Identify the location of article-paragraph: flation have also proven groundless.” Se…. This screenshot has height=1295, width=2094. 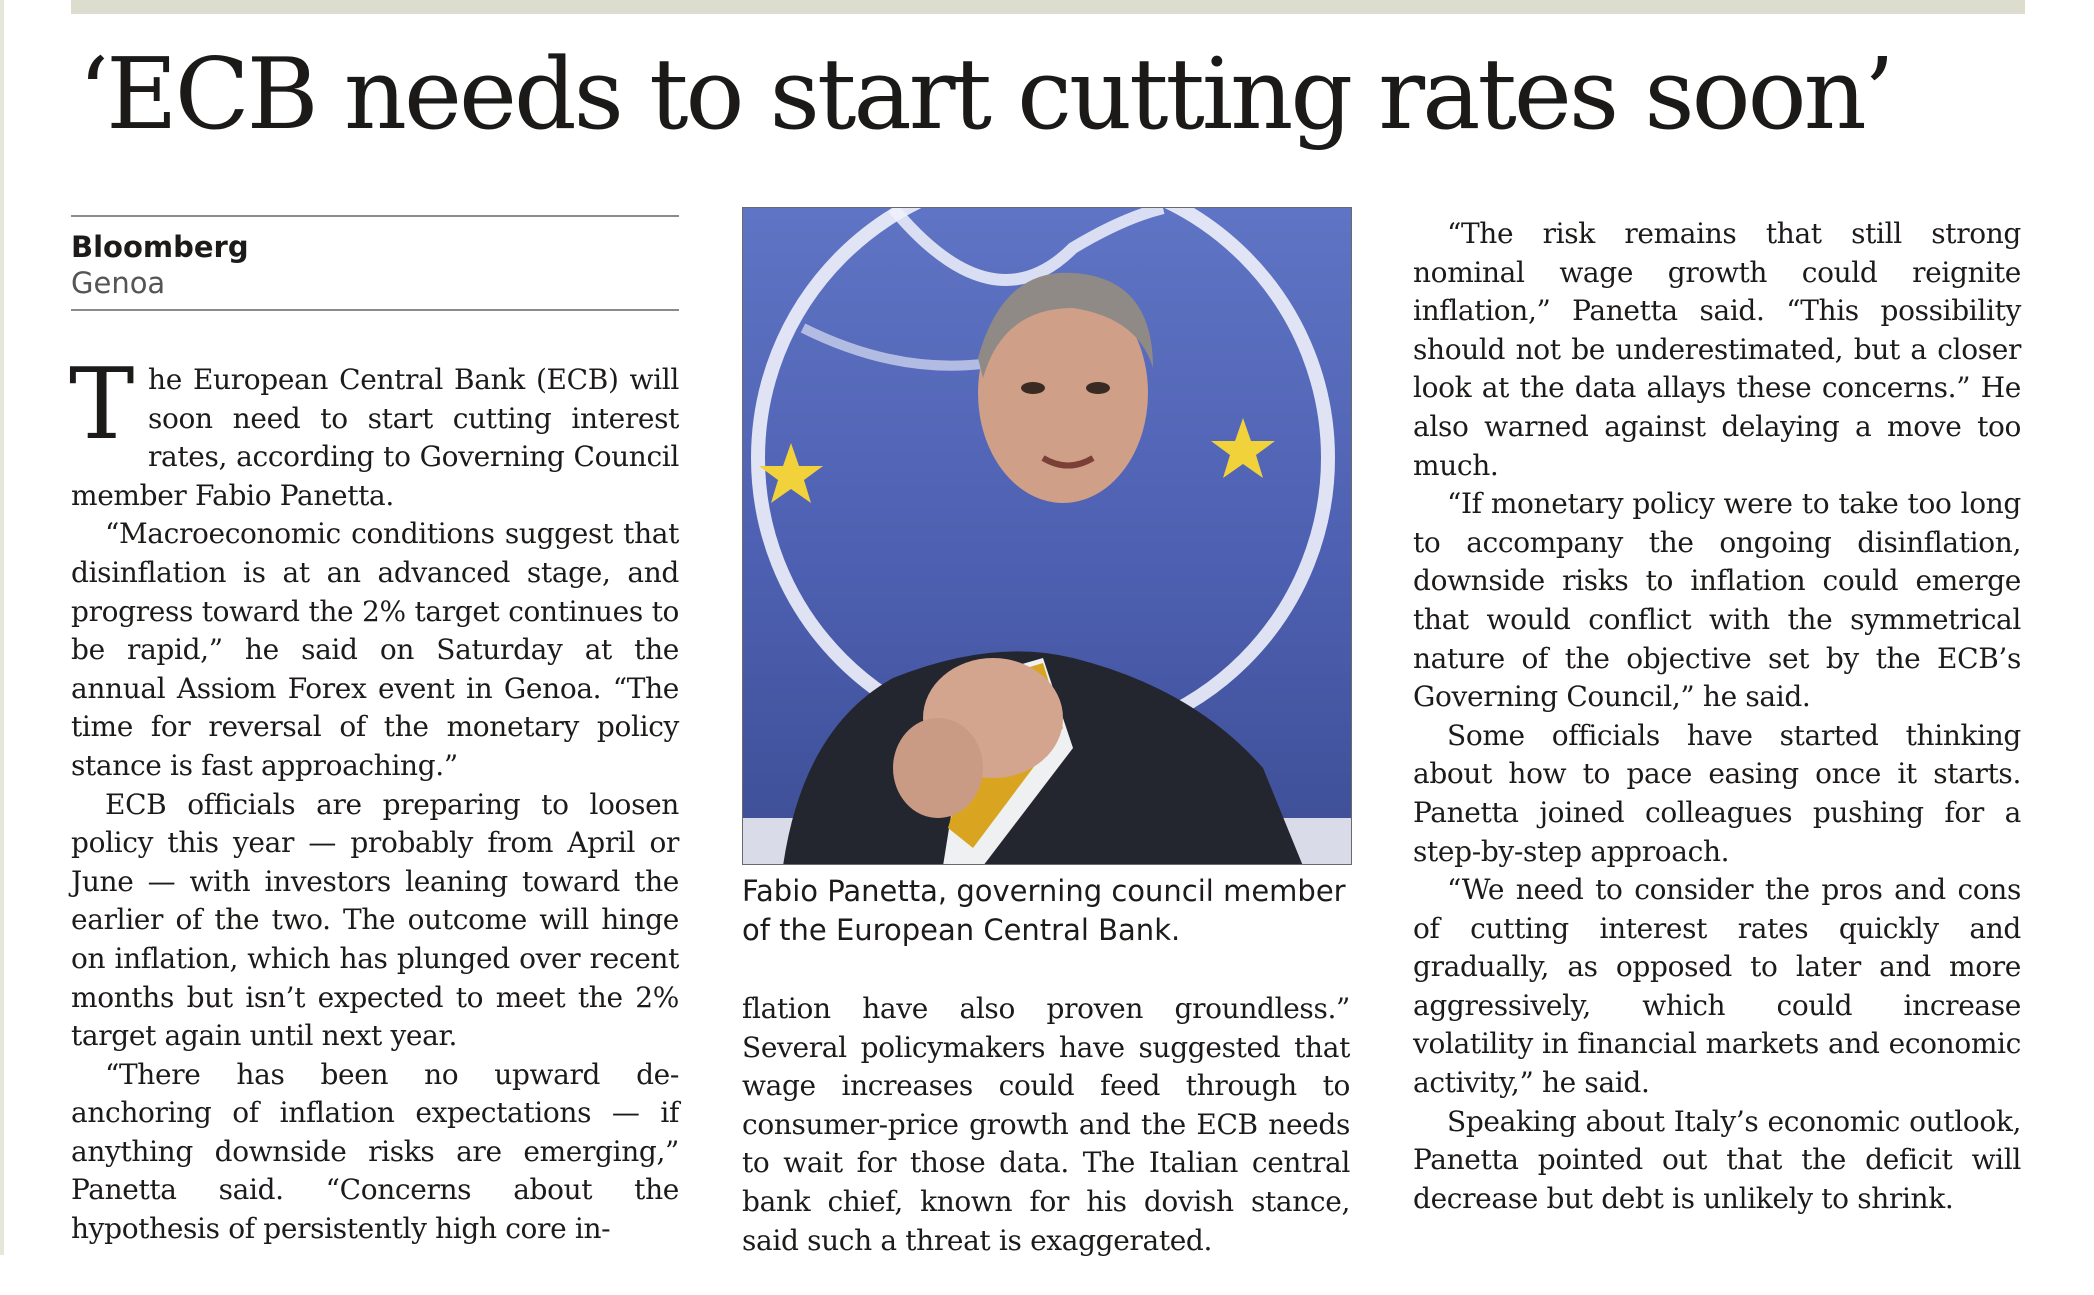
(1046, 1124).